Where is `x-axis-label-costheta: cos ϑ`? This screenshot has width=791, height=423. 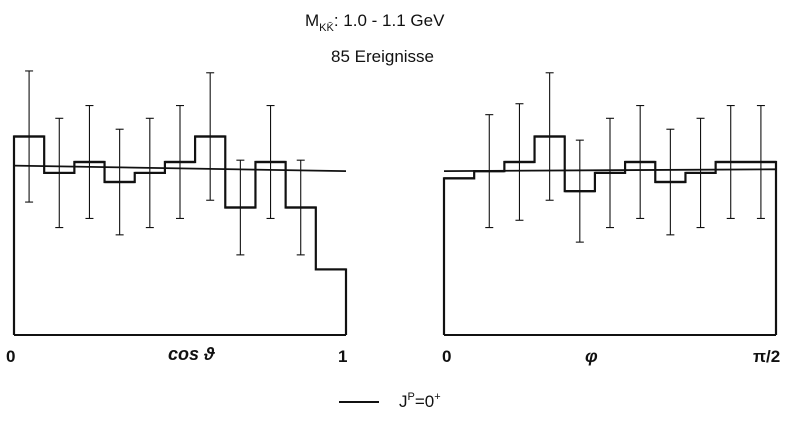 x-axis-label-costheta: cos ϑ is located at coordinates (191, 354).